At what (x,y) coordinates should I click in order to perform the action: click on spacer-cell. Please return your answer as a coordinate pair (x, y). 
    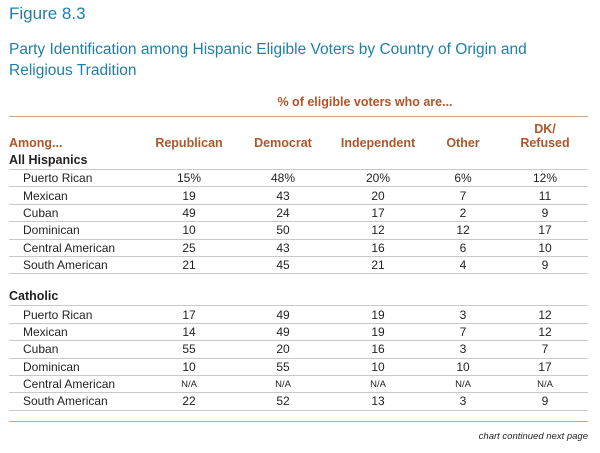
    Looking at the image, I should click on (298, 280).